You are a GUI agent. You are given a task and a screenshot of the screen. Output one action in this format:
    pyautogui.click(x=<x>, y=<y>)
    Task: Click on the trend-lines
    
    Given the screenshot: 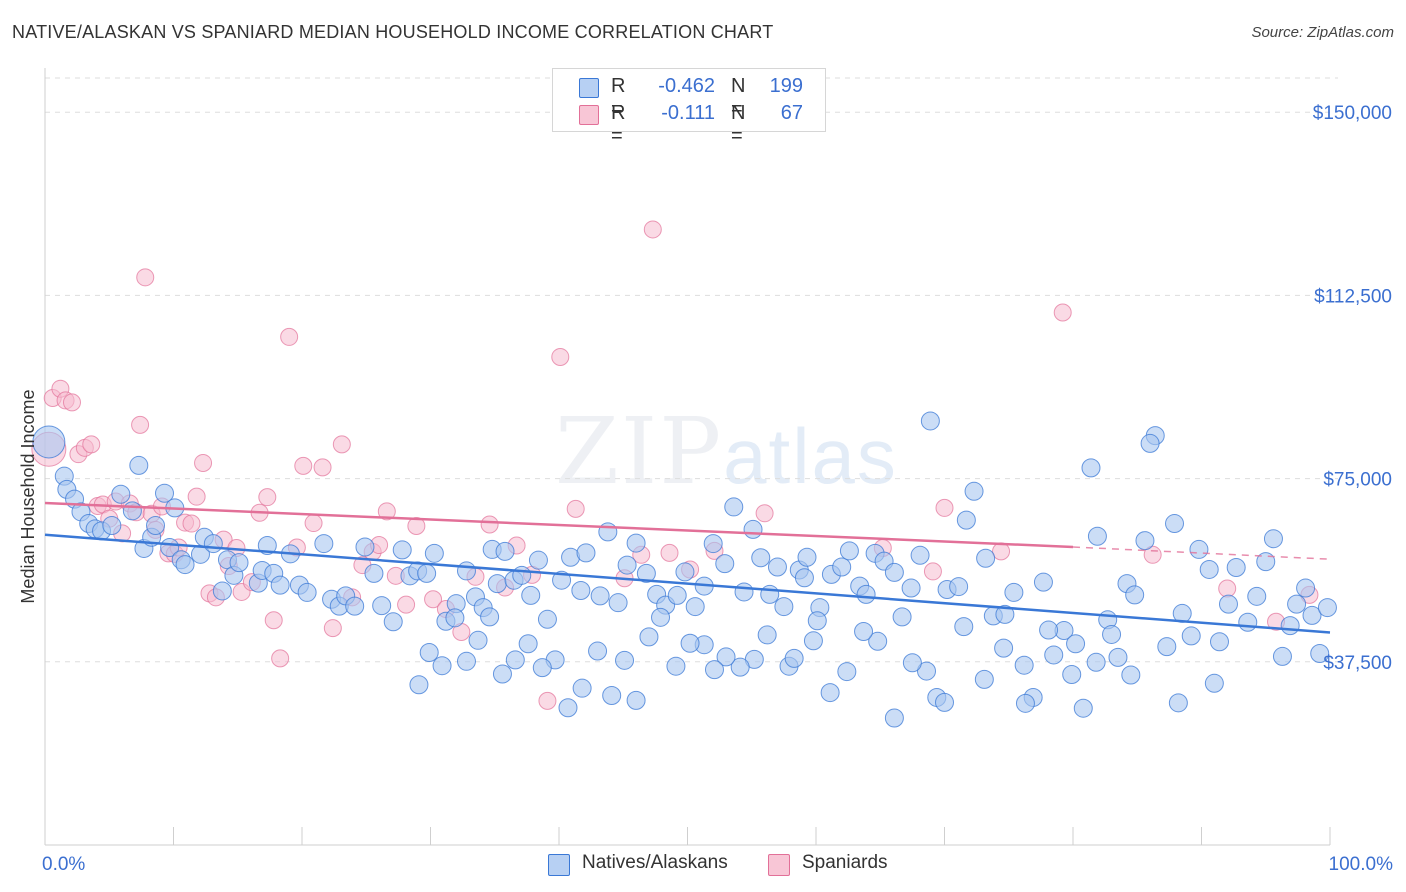 What is the action you would take?
    pyautogui.click(x=687, y=567)
    